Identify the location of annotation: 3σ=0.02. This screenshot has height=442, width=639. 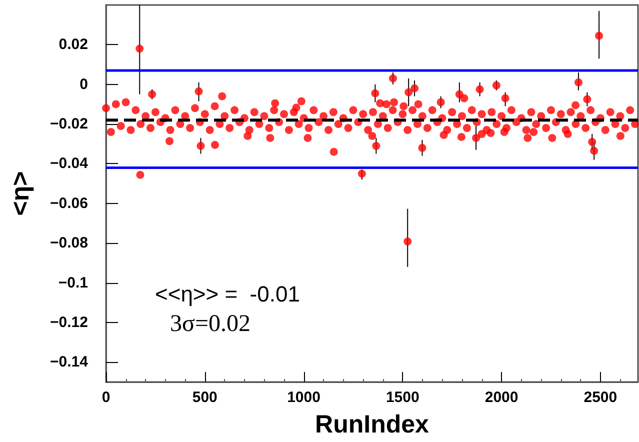
(210, 324).